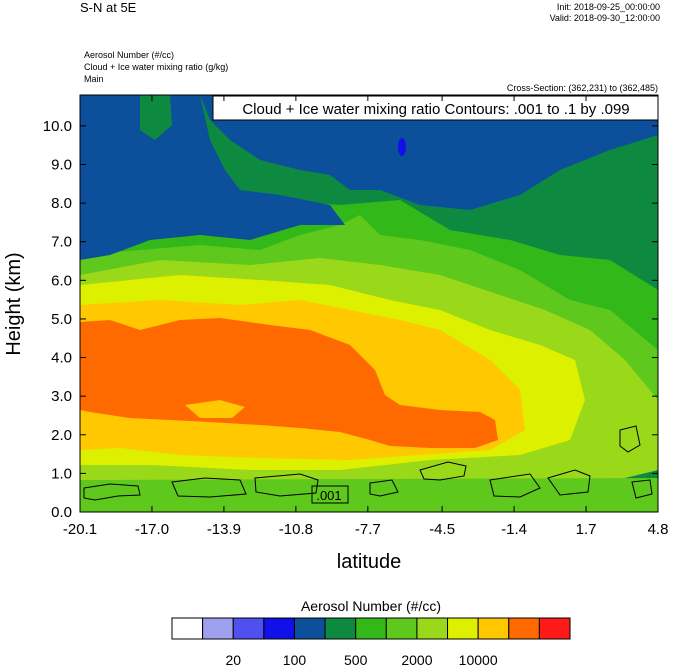 Image resolution: width=674 pixels, height=668 pixels. I want to click on x-tick-label: -20.1, so click(80, 529).